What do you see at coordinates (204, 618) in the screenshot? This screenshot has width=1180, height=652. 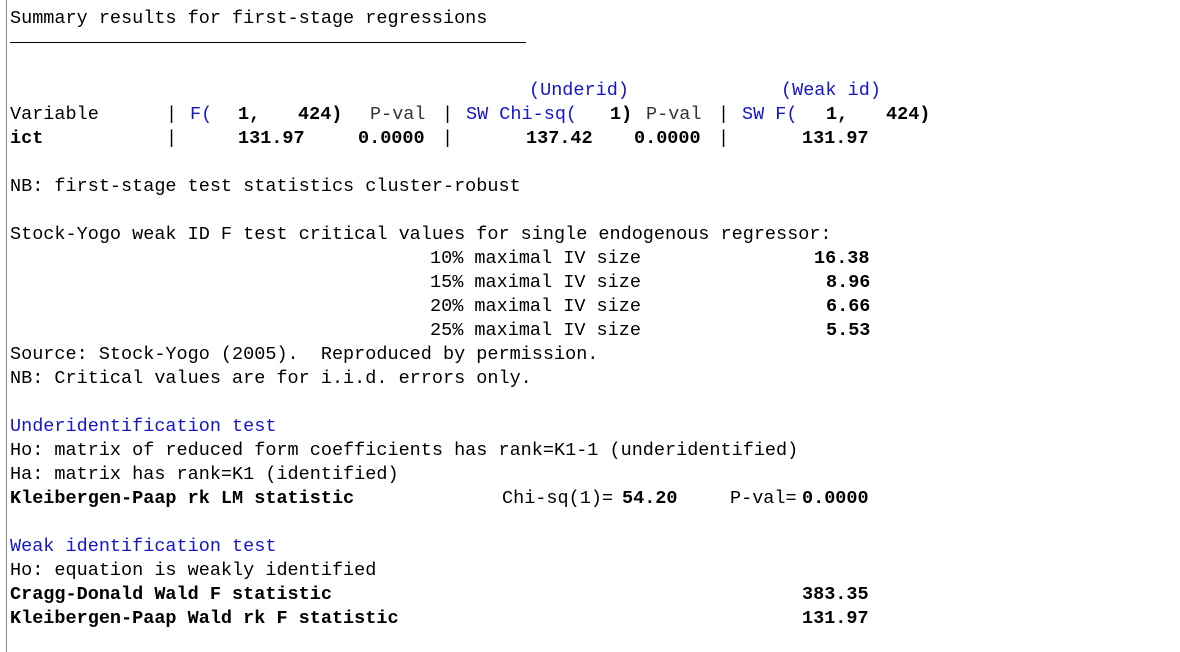 I see `kp-wald-label: Kleibergen-Paap Wald rk F statistic` at bounding box center [204, 618].